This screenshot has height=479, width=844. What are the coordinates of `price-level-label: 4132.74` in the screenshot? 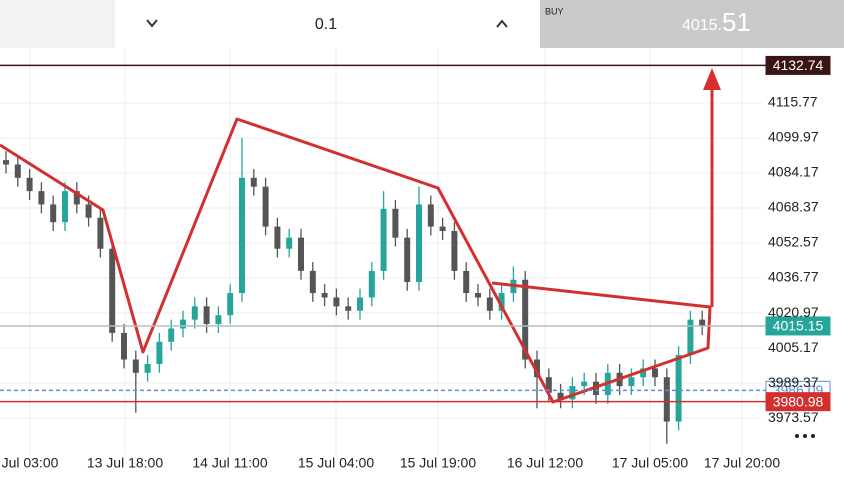 It's located at (798, 65).